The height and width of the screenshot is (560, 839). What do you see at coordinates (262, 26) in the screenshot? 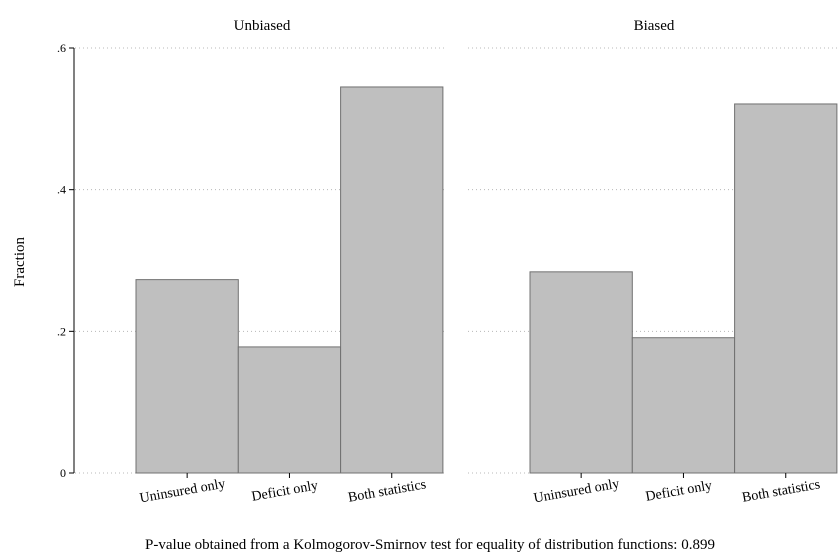
I see `panel-title: Unbiased` at bounding box center [262, 26].